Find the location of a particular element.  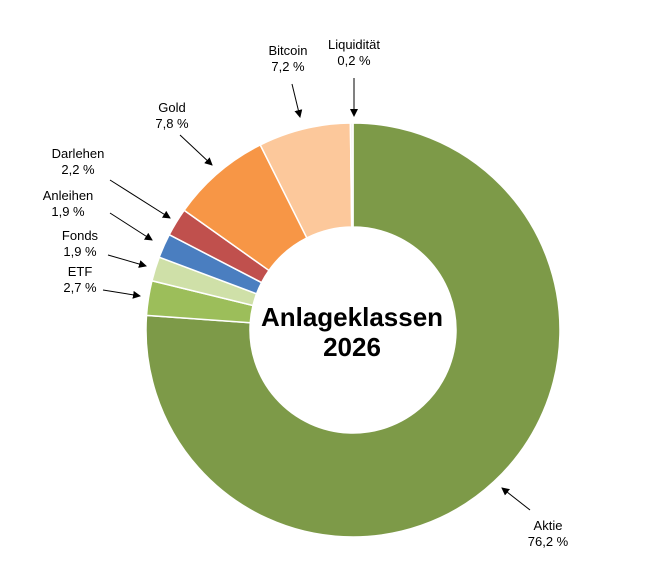

chart-title-line-1: Anlageklassen is located at coordinates (352, 317).